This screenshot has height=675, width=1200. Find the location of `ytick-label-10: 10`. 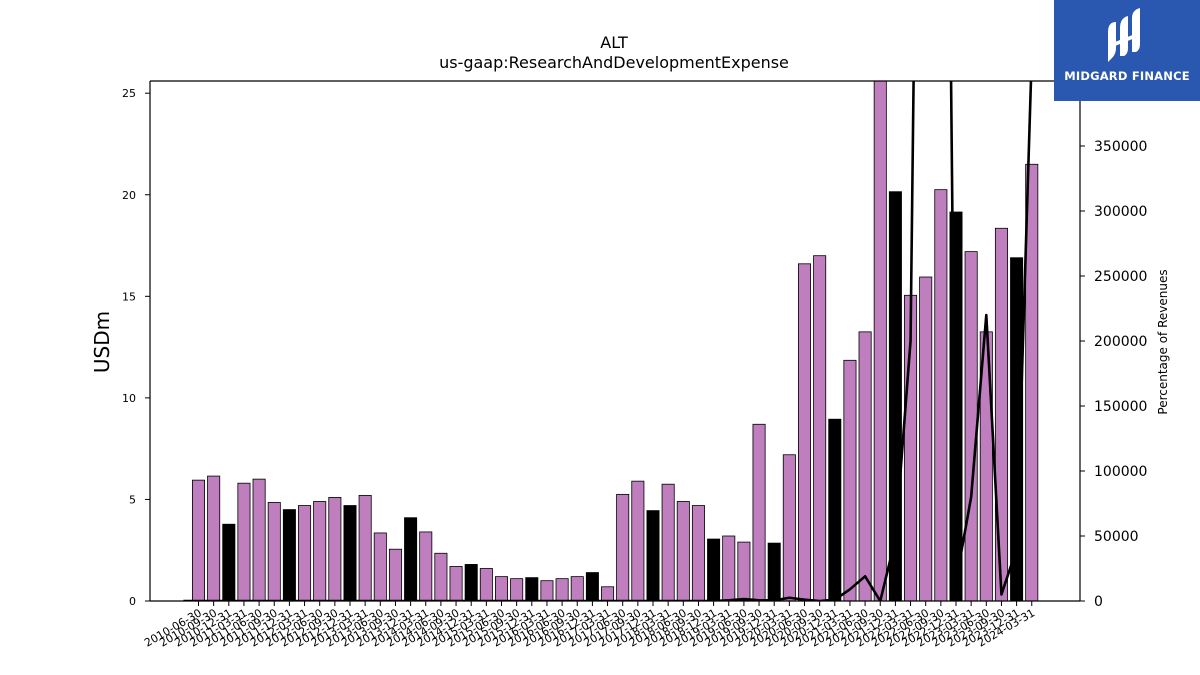

ytick-label-10: 10 is located at coordinates (129, 398).